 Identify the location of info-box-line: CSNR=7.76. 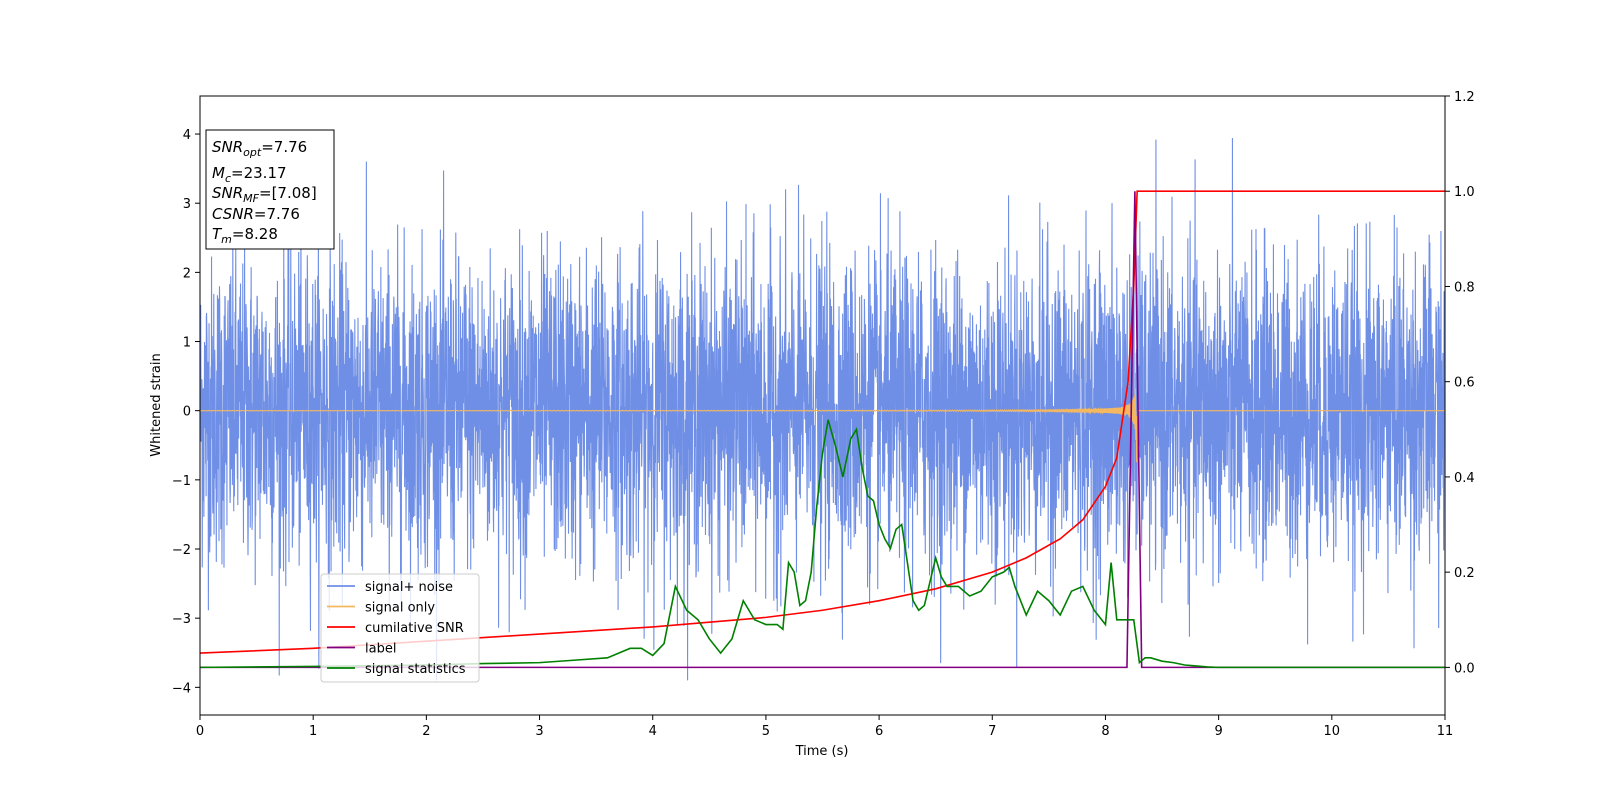
(256, 214).